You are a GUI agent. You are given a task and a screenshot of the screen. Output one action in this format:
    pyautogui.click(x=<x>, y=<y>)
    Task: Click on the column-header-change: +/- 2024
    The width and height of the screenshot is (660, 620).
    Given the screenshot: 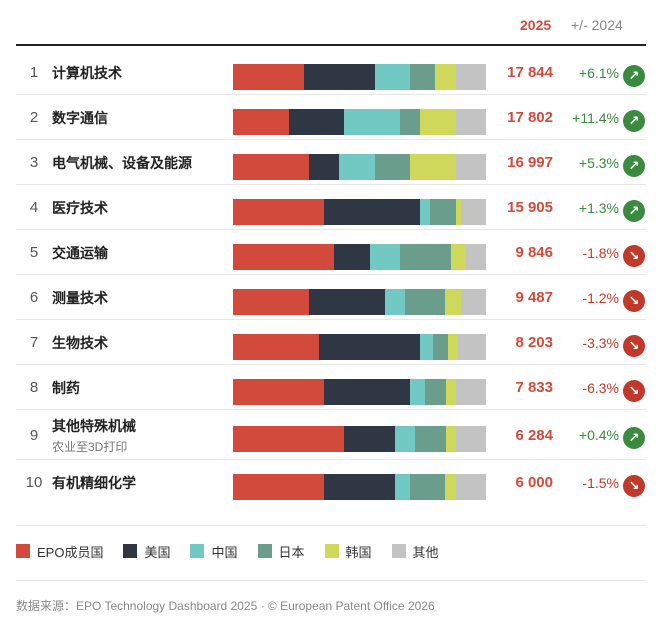 What is the action you would take?
    pyautogui.click(x=597, y=25)
    